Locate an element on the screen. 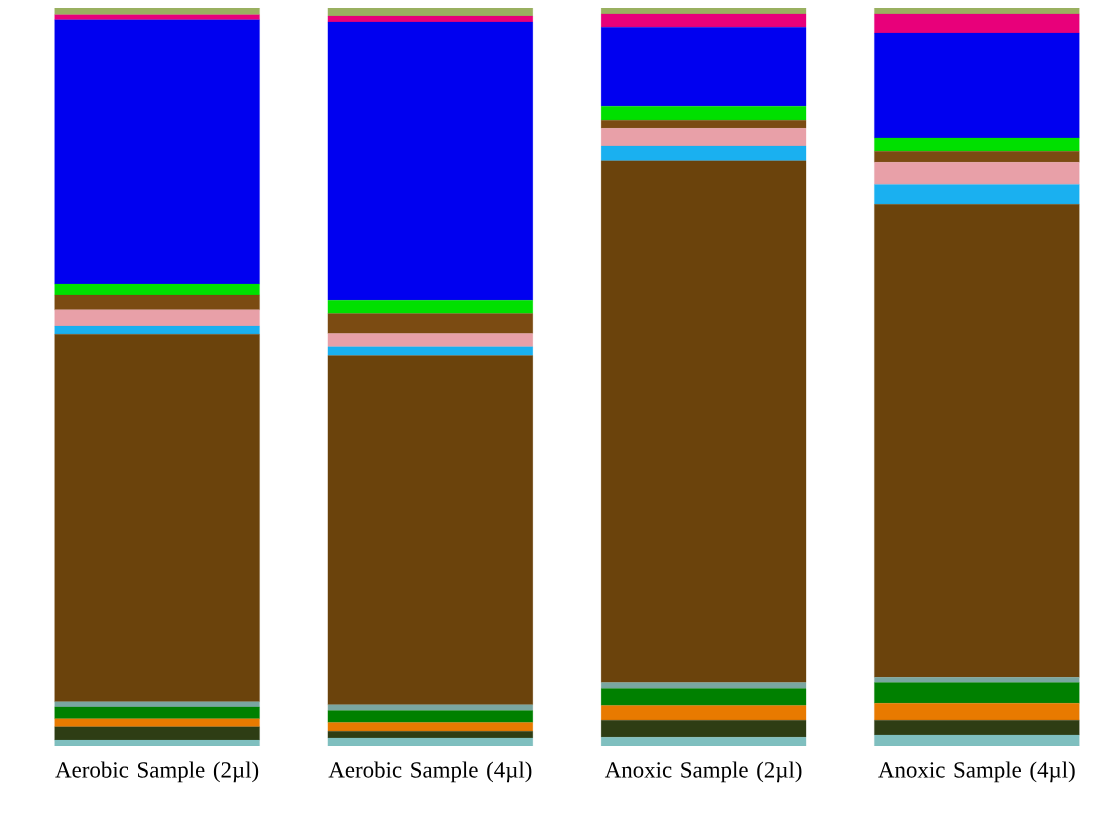 Image resolution: width=1093 pixels, height=840 pixels. x-tick-label: Aerobic Sample (4µl) is located at coordinates (430, 772).